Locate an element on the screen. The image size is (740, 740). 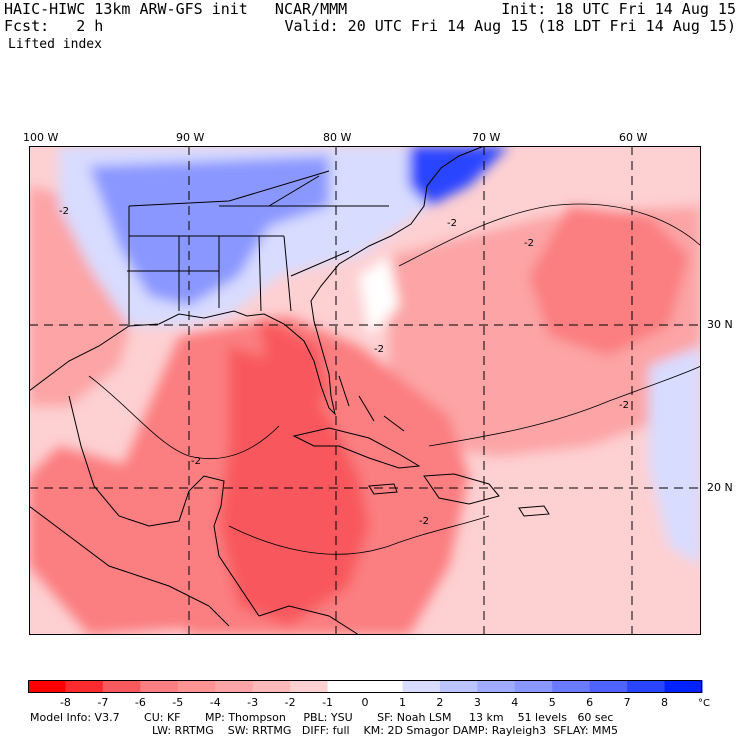
bahamas is located at coordinates (371, 403).